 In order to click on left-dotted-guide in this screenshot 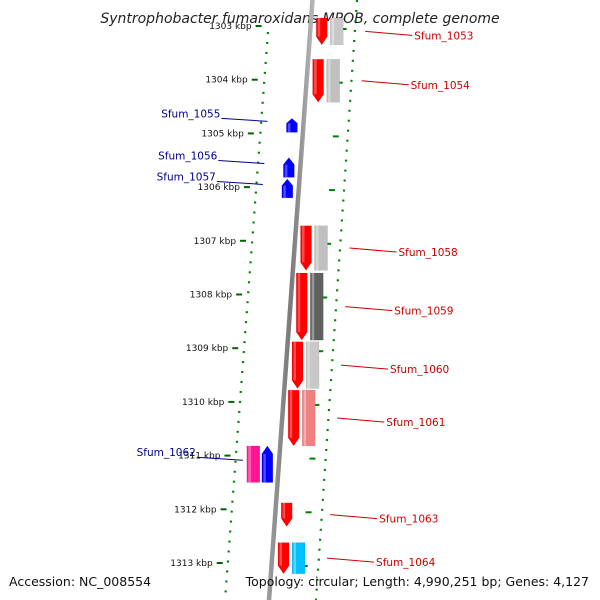, I will do `click(246, 315)`.